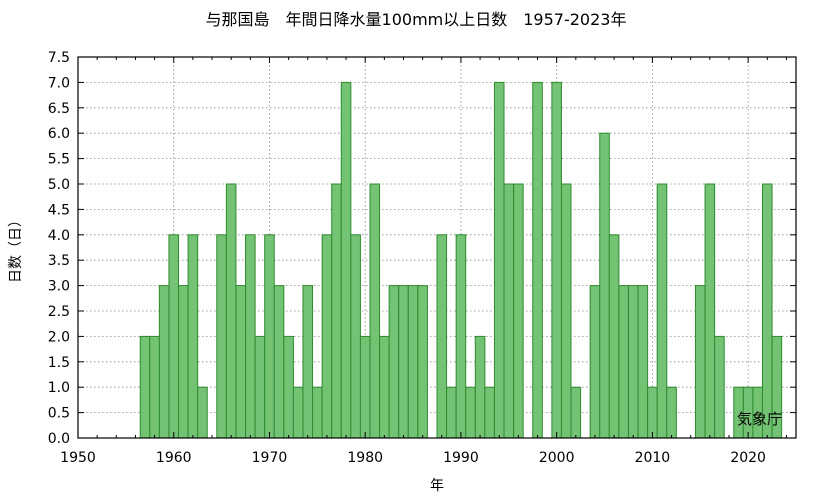 The height and width of the screenshot is (498, 833). What do you see at coordinates (336, 311) in the screenshot?
I see `bar-1977` at bounding box center [336, 311].